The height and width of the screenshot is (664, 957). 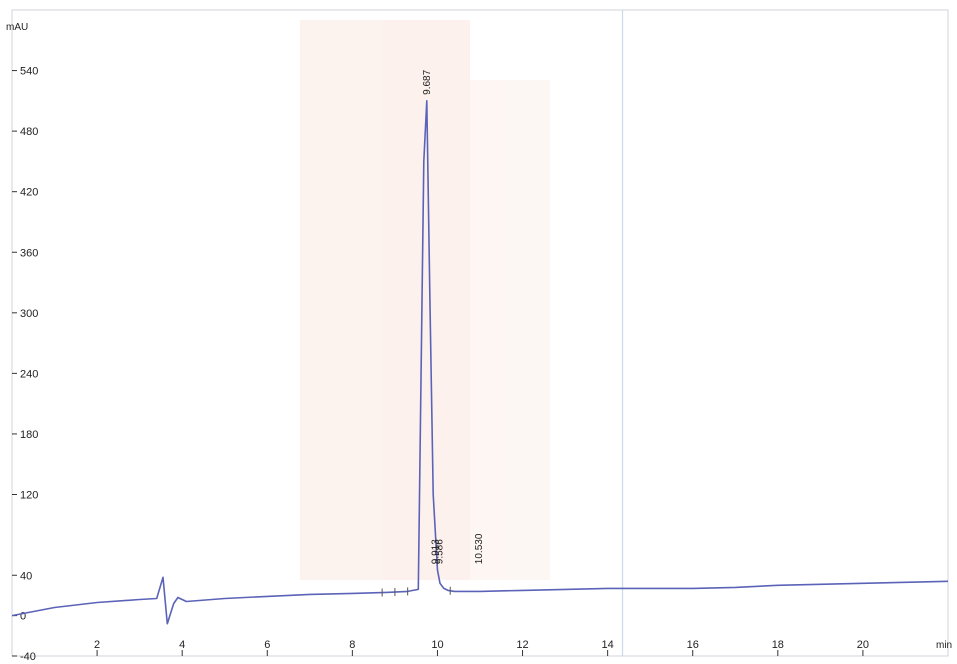 I want to click on x-tick-label: 14, so click(x=608, y=645).